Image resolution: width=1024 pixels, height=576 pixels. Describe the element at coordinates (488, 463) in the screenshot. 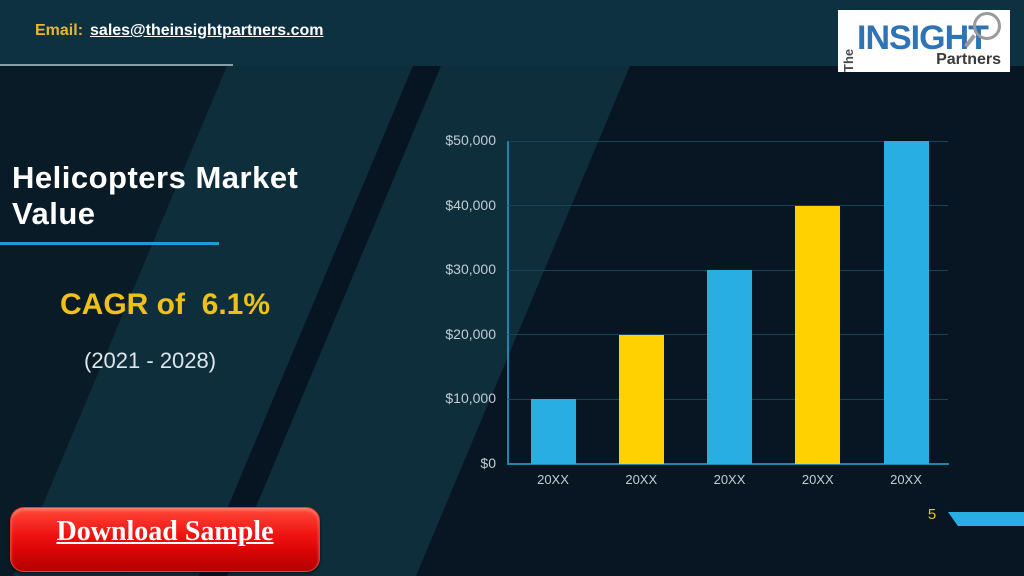

I see `y-tick-label: $0` at that location.